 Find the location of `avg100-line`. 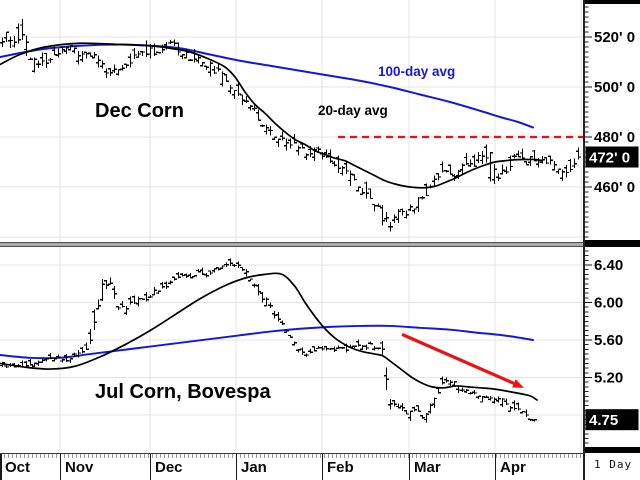

avg100-line is located at coordinates (267, 342).